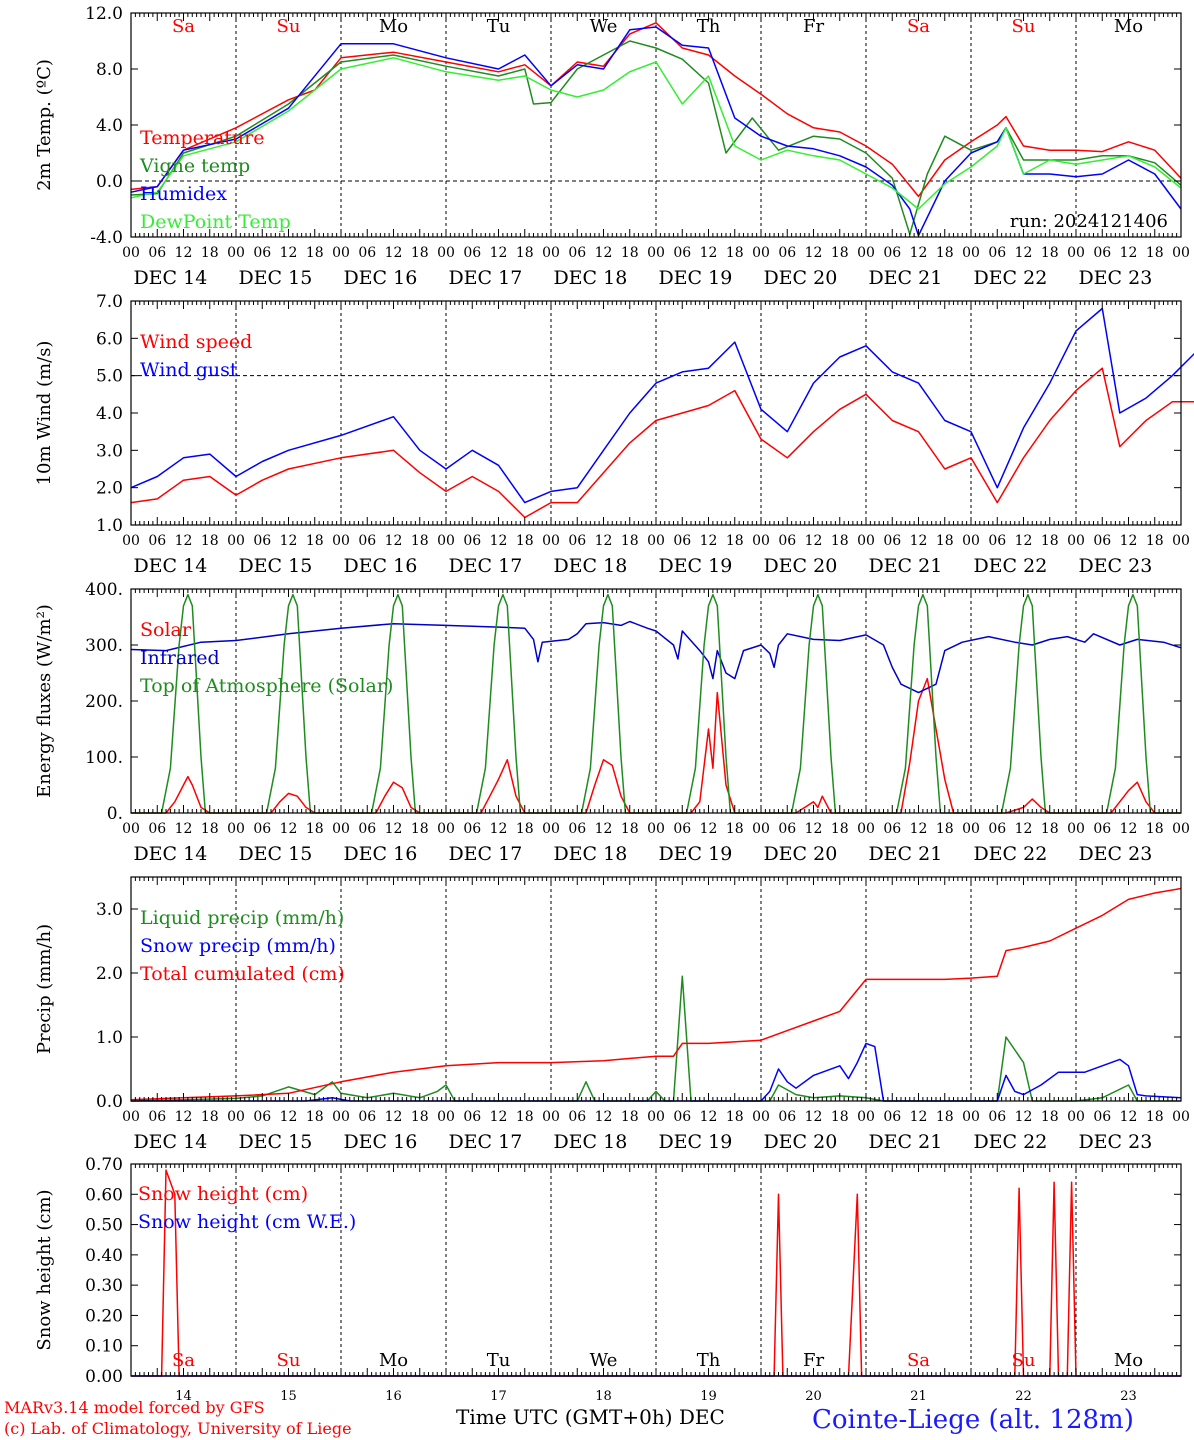  I want to click on y-tick-label: 400., so click(104, 590).